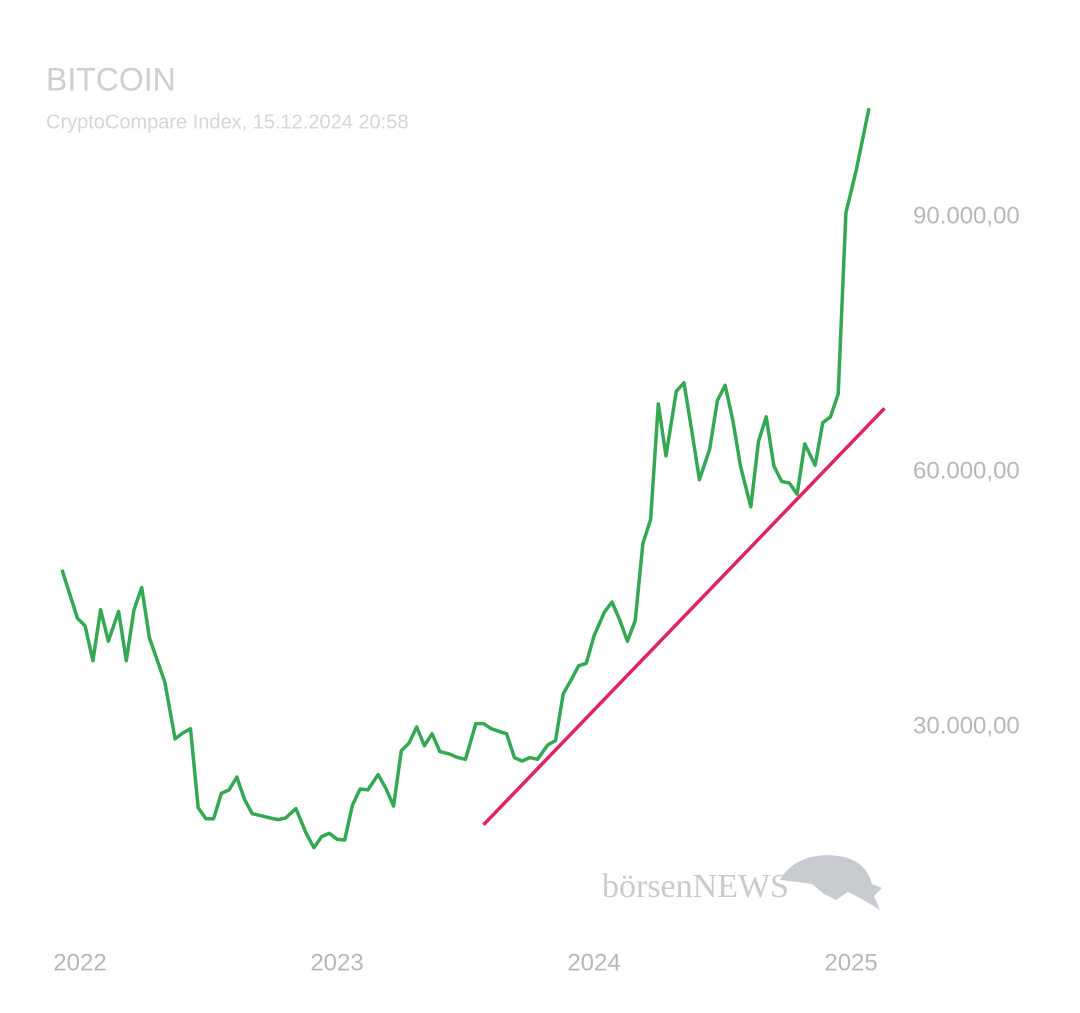  Describe the element at coordinates (695, 886) in the screenshot. I see `watermark: börsenNEWS` at that location.